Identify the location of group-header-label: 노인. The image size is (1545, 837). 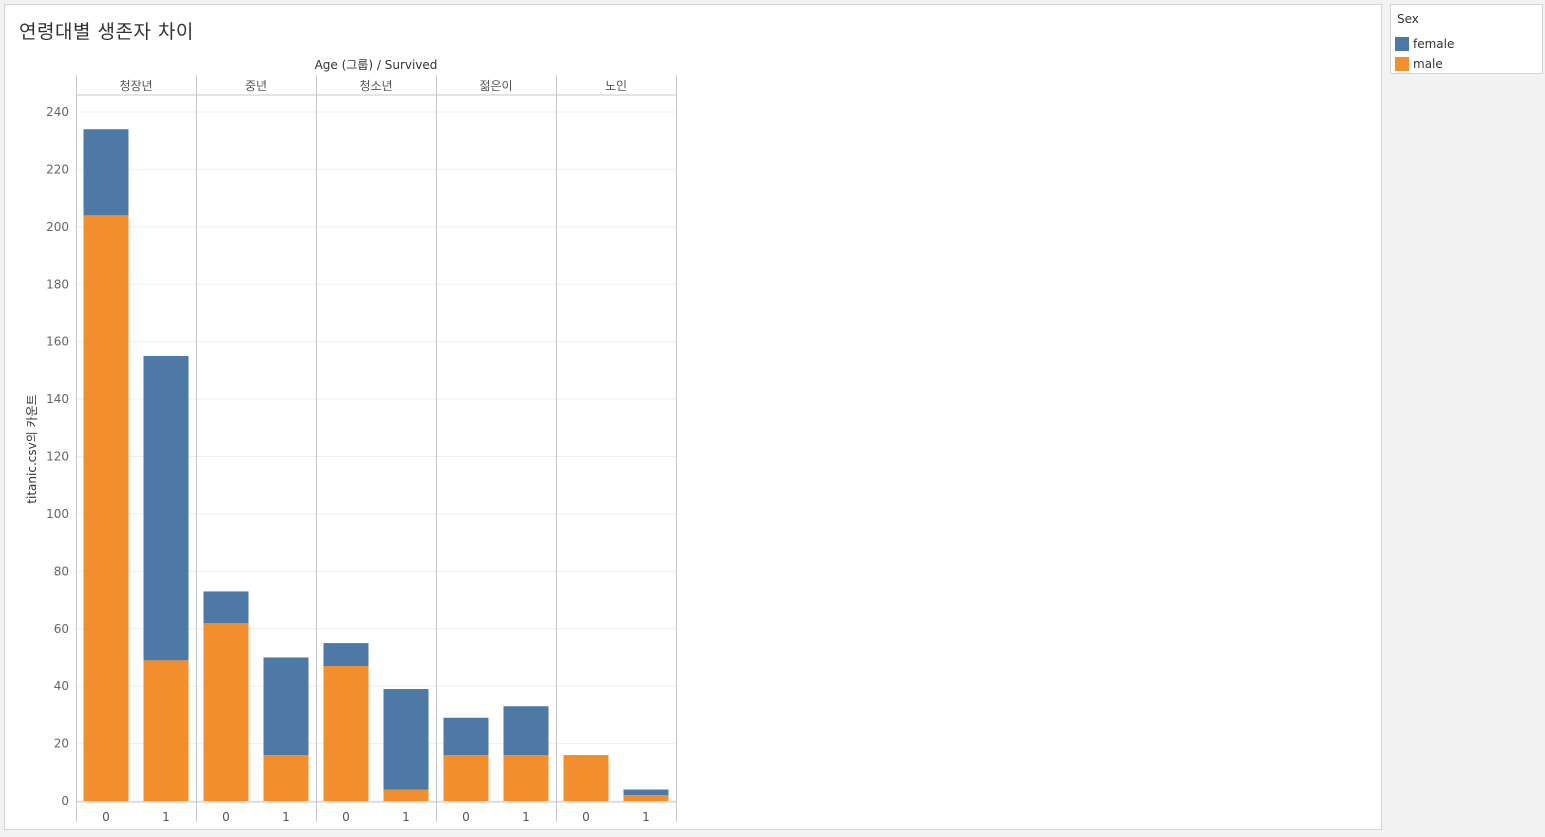
(616, 86).